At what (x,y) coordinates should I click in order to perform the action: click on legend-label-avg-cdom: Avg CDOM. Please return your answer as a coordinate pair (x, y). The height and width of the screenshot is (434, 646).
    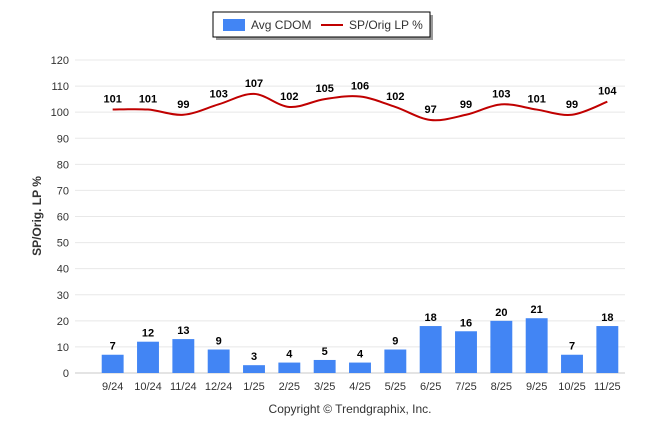
    Looking at the image, I should click on (281, 25).